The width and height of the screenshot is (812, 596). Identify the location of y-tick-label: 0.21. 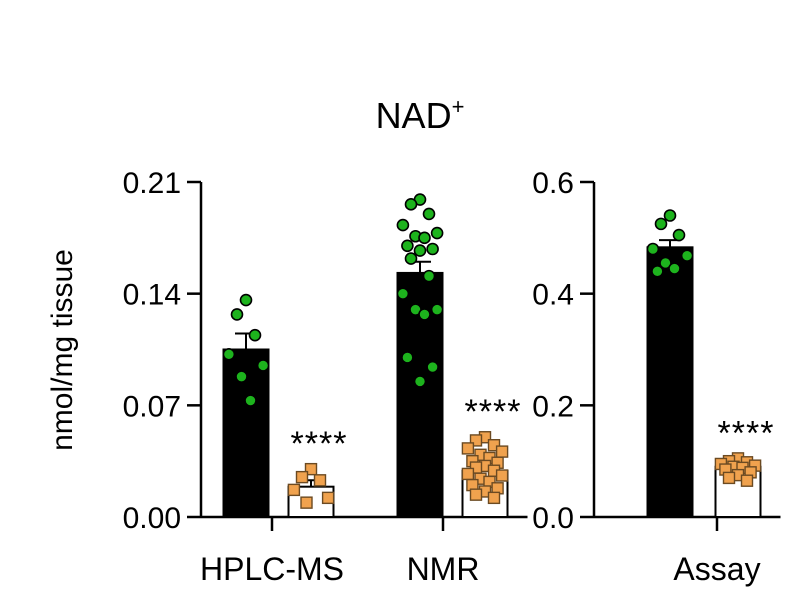
(152, 183).